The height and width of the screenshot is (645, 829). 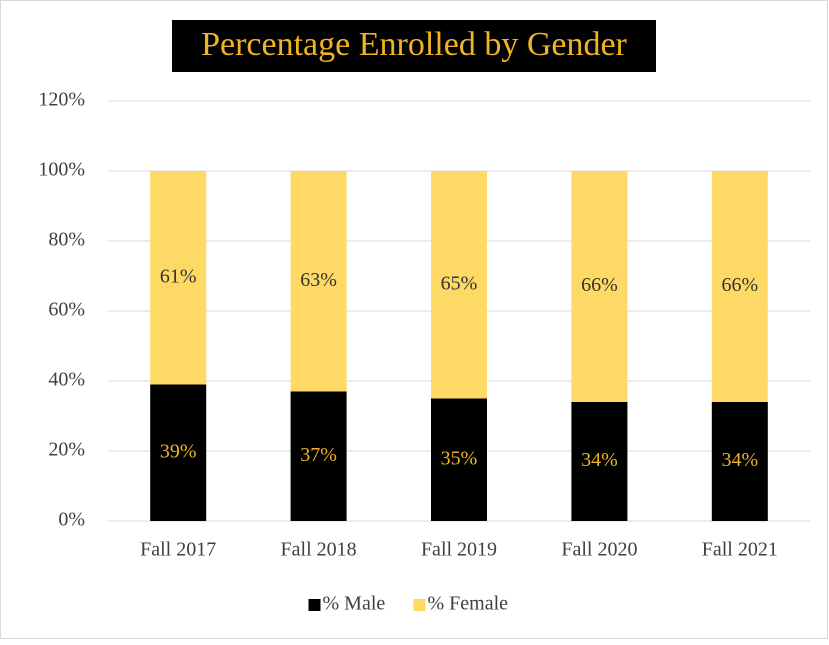 I want to click on title-box, so click(x=414, y=46).